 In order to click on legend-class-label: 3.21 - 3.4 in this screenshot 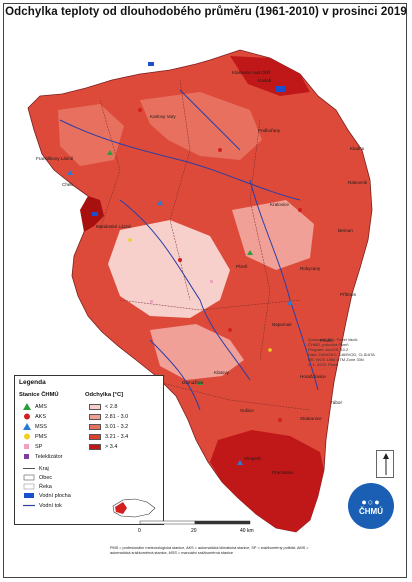, I will do `click(117, 436)`.